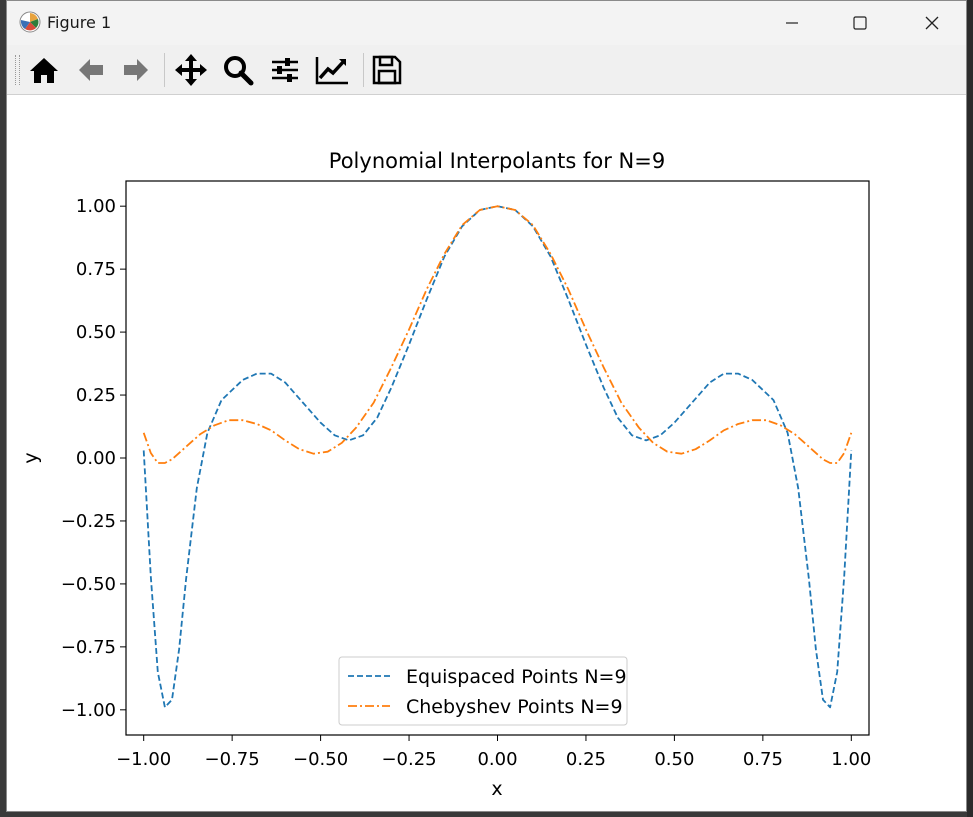 This screenshot has height=817, width=973. I want to click on y-axis: 1.00 0.75 0.50 0.25 0.00 −0.25 −0.50 −0.75 −1.00, so click(93, 458).